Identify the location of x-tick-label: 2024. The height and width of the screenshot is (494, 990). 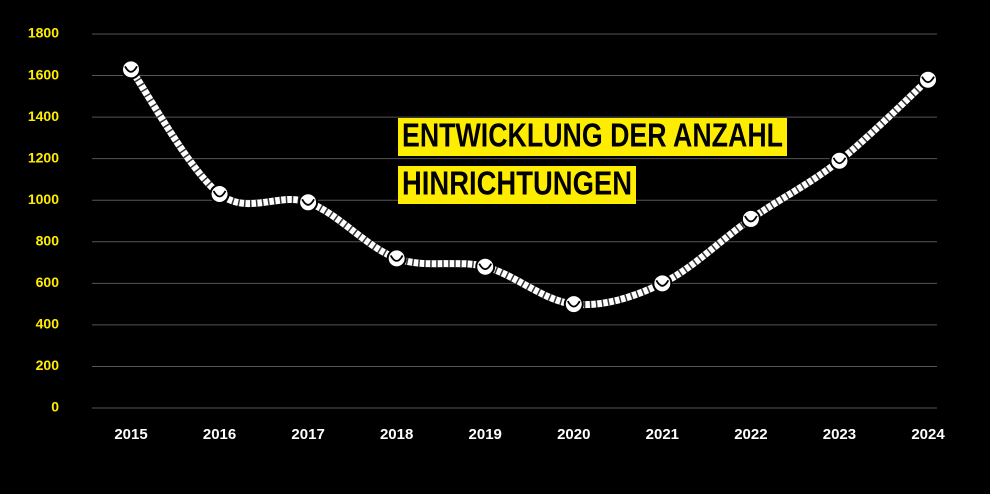
(928, 434).